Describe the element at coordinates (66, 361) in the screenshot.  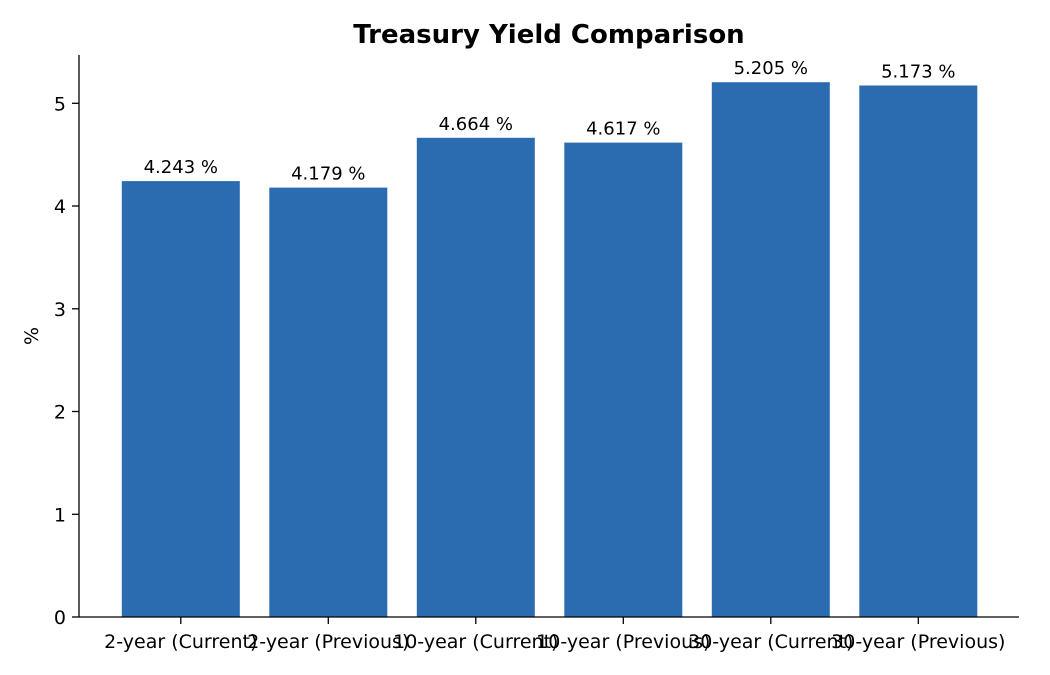
I see `y-ticks-group: 0 1 2 3 4 5` at that location.